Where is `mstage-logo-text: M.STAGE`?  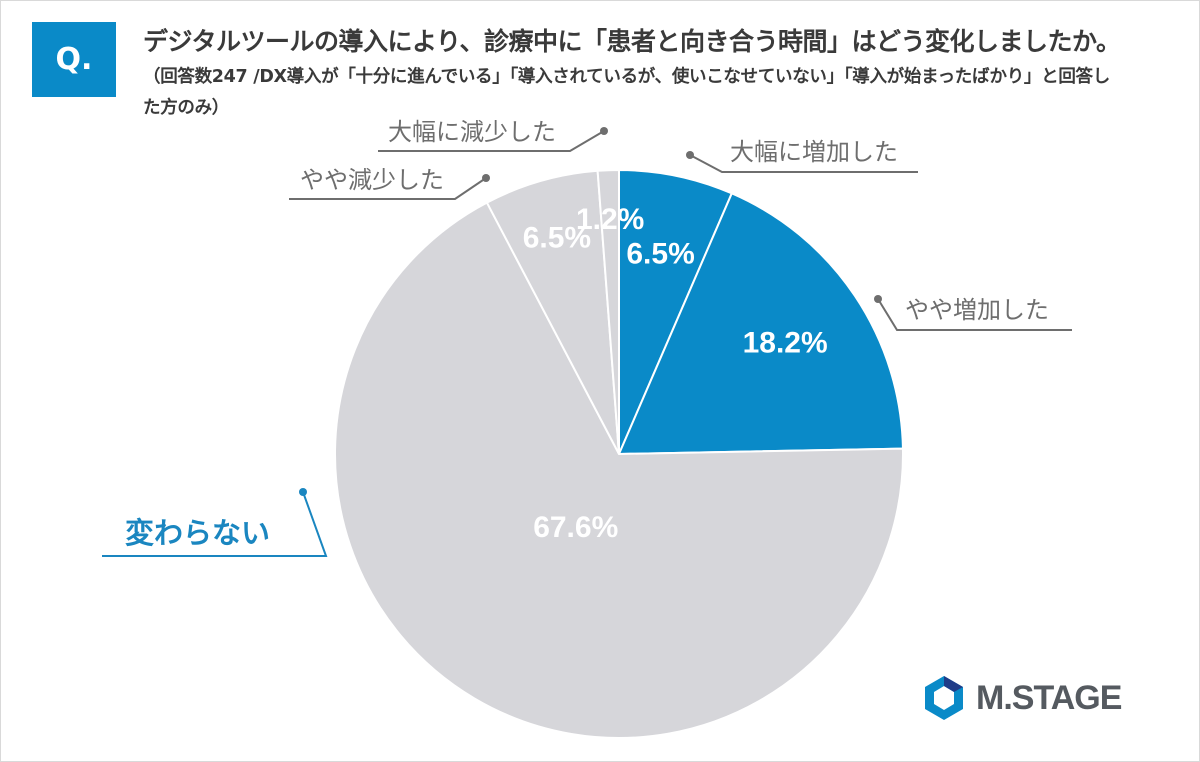
mstage-logo-text: M.STAGE is located at coordinates (1049, 697).